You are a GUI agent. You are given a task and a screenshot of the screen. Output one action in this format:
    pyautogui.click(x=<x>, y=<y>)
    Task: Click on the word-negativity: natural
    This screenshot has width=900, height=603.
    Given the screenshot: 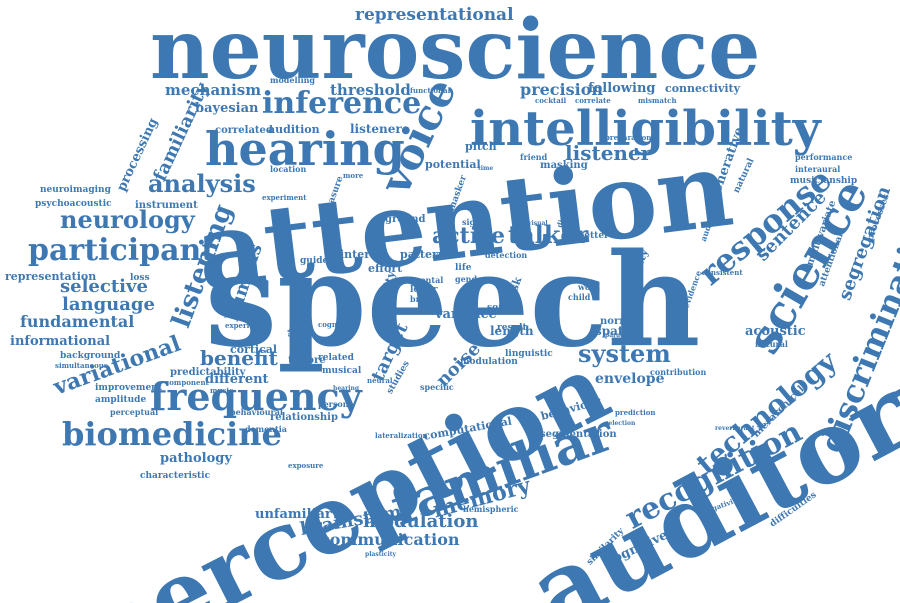 What is the action you would take?
    pyautogui.click(x=771, y=344)
    